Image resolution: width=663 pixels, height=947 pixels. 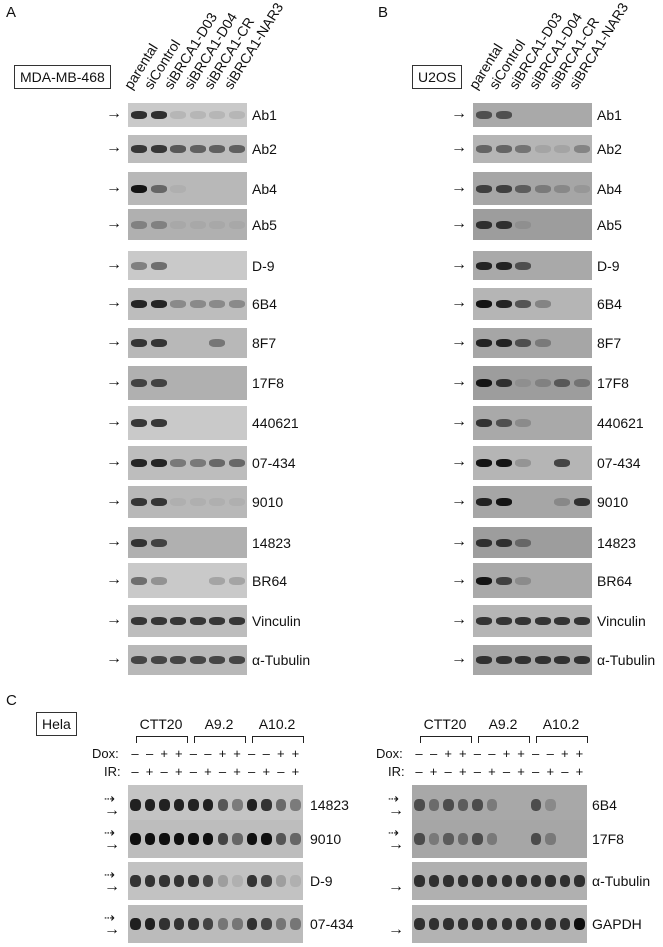 What do you see at coordinates (609, 188) in the screenshot?
I see `antibody-label: Ab4` at bounding box center [609, 188].